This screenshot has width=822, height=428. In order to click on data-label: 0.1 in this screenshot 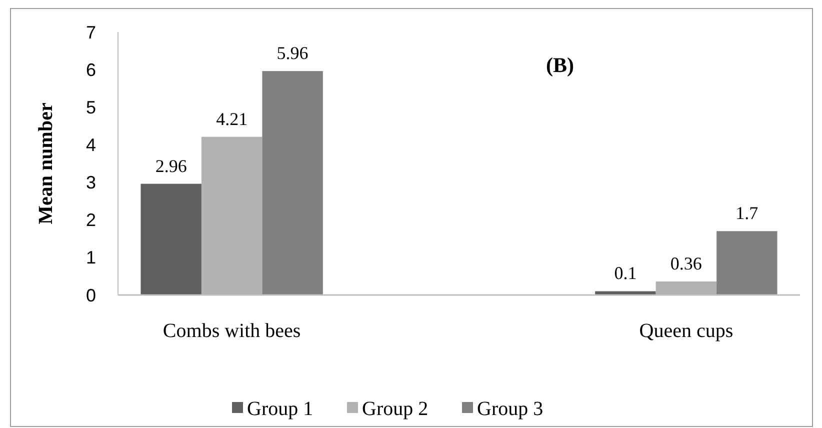, I will do `click(625, 273)`.